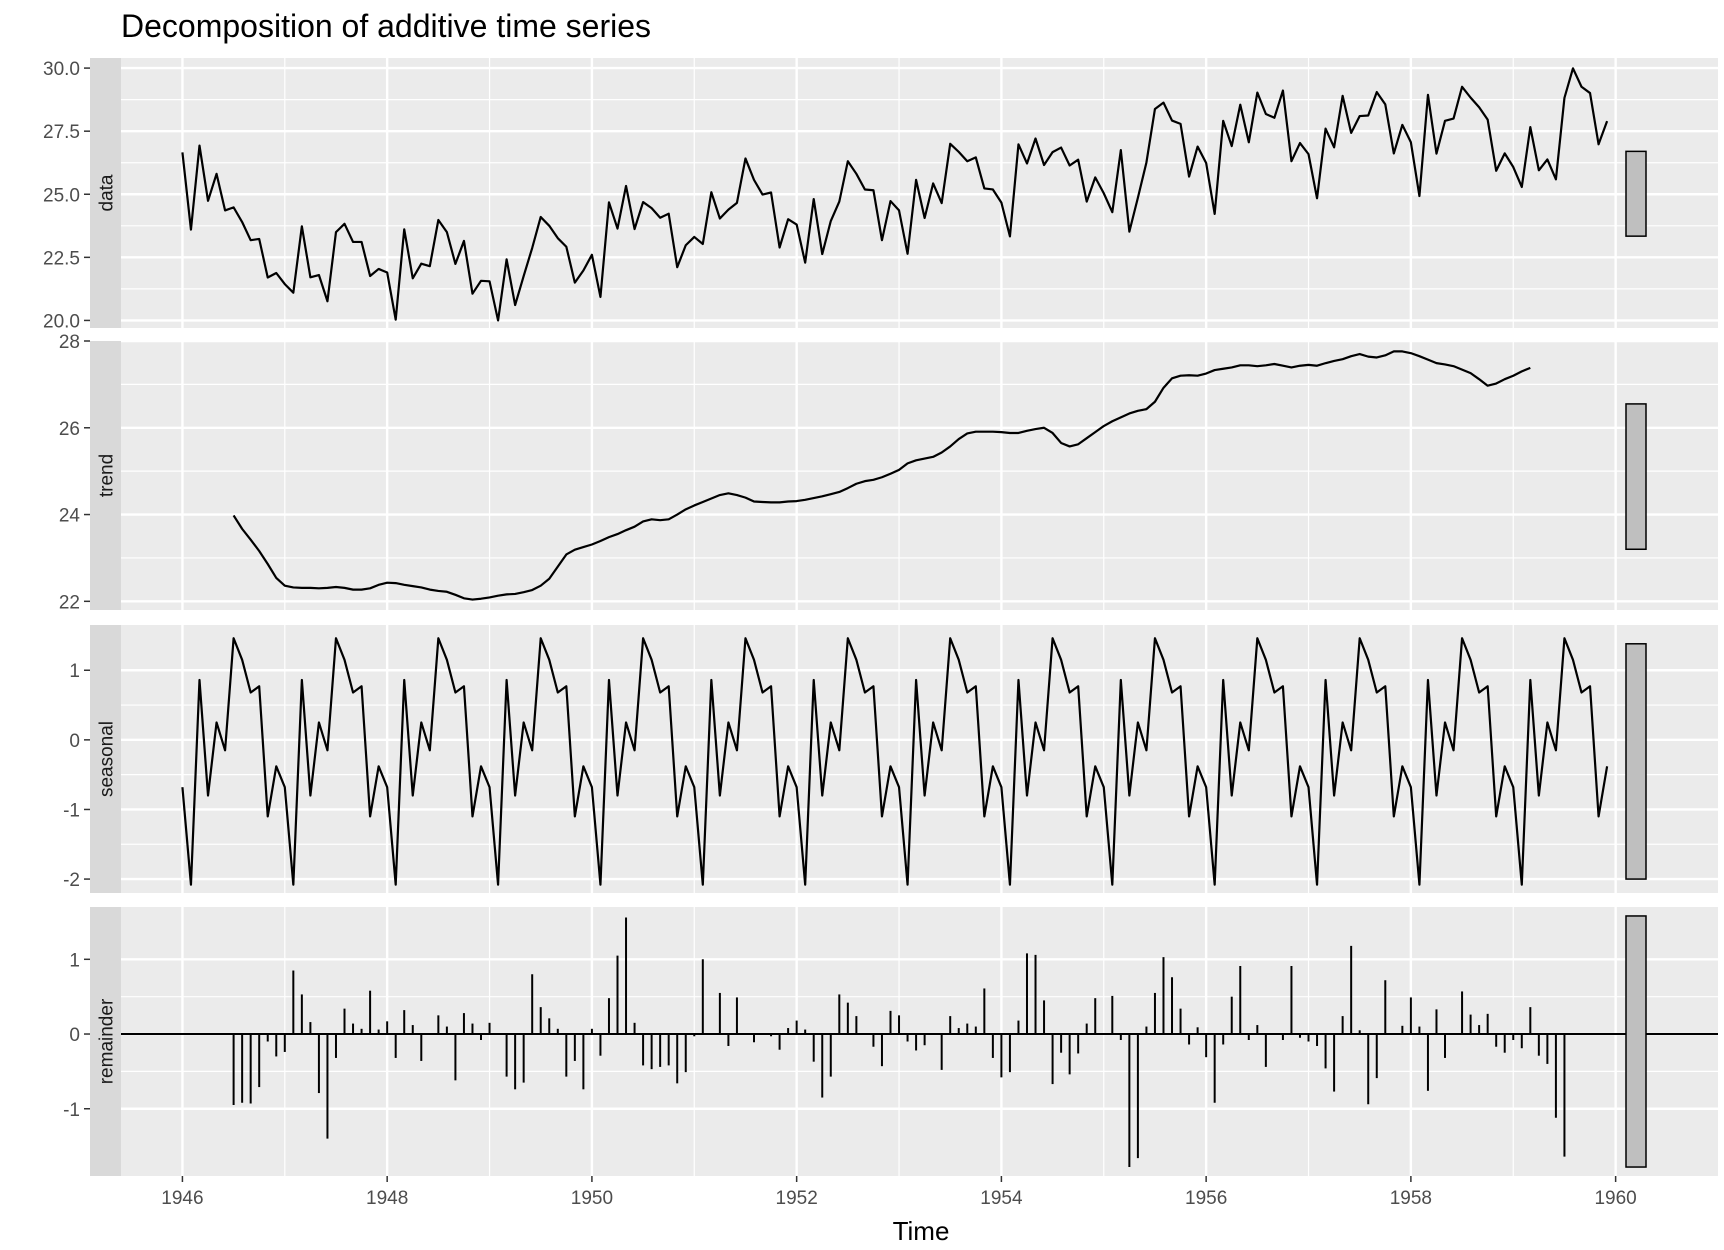 The width and height of the screenshot is (1724, 1250). What do you see at coordinates (1411, 1198) in the screenshot?
I see `x-tick-label: 1958` at bounding box center [1411, 1198].